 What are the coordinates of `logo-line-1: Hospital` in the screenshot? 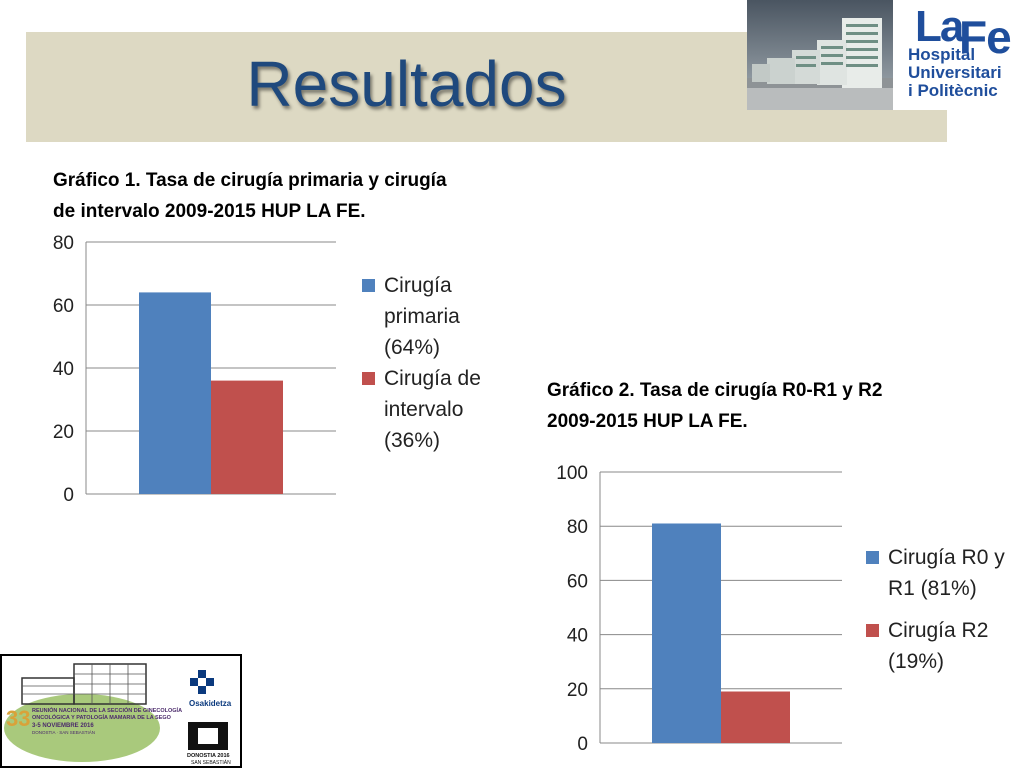 It's located at (942, 54).